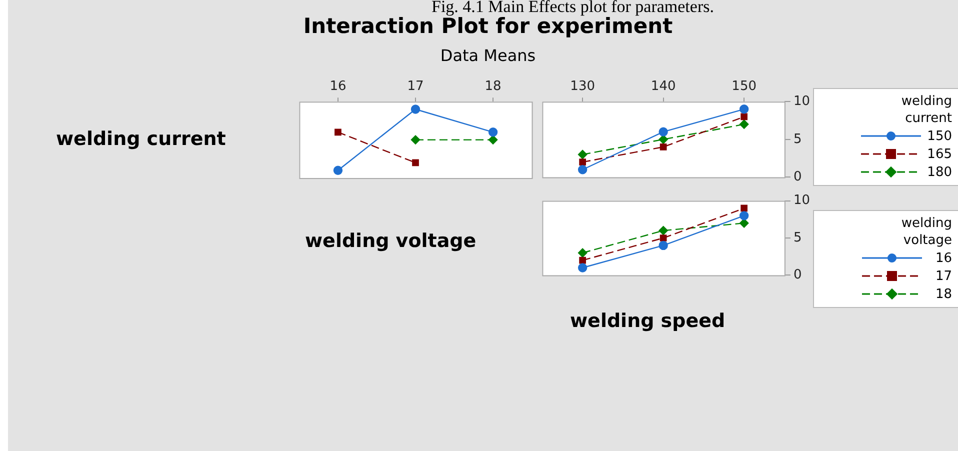 The height and width of the screenshot is (451, 958). What do you see at coordinates (943, 276) in the screenshot?
I see `legend-label: 17` at bounding box center [943, 276].